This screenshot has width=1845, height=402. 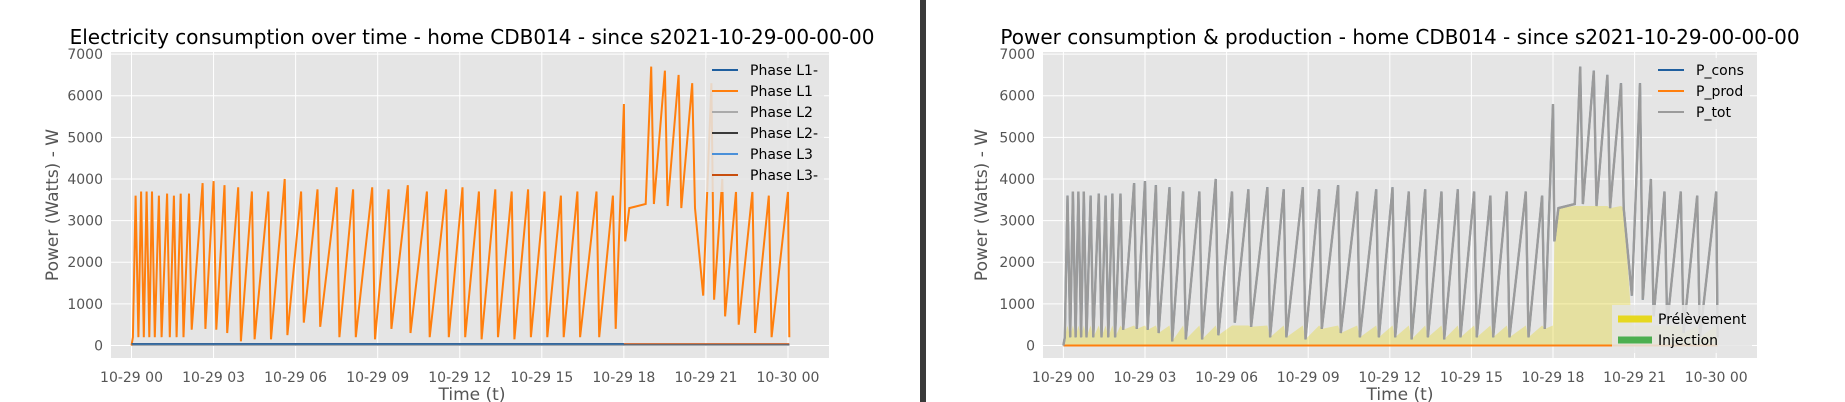 What do you see at coordinates (923, 201) in the screenshot?
I see `panel-divider` at bounding box center [923, 201].